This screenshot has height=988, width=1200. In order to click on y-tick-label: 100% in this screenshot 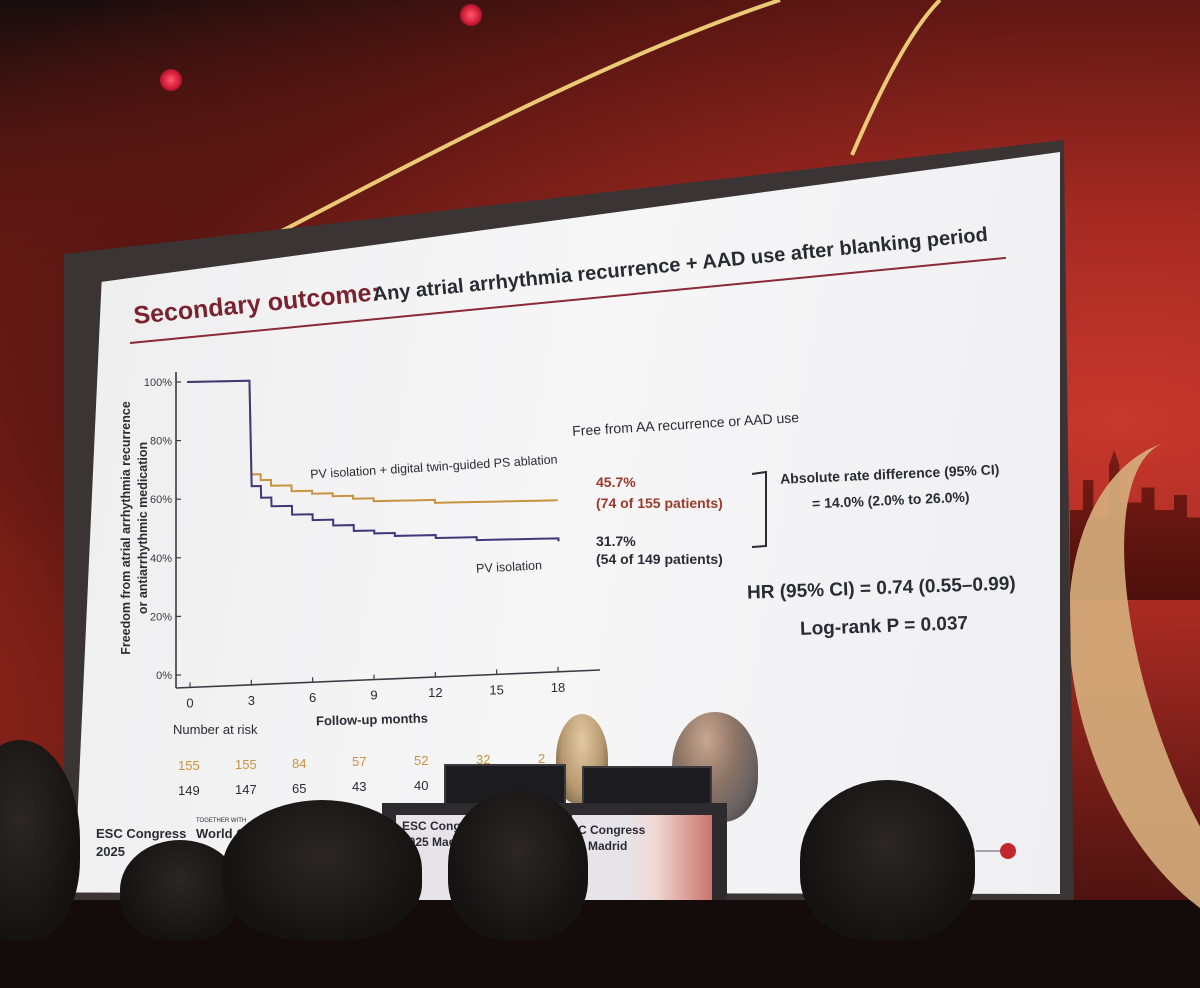, I will do `click(158, 383)`.